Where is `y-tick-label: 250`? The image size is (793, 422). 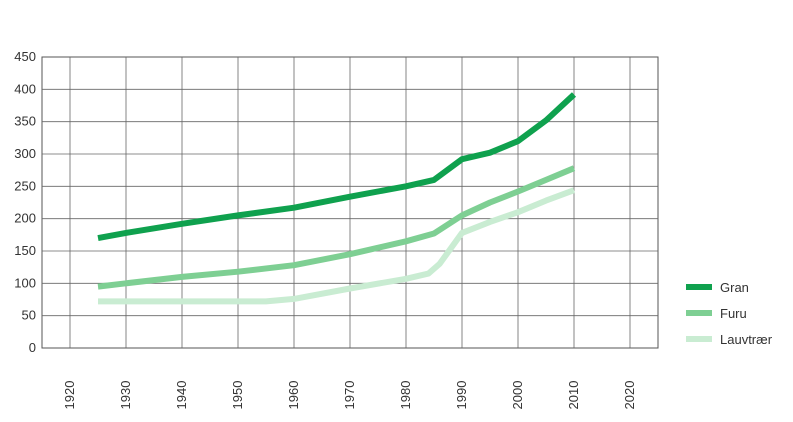
y-tick-label: 250 is located at coordinates (25, 185).